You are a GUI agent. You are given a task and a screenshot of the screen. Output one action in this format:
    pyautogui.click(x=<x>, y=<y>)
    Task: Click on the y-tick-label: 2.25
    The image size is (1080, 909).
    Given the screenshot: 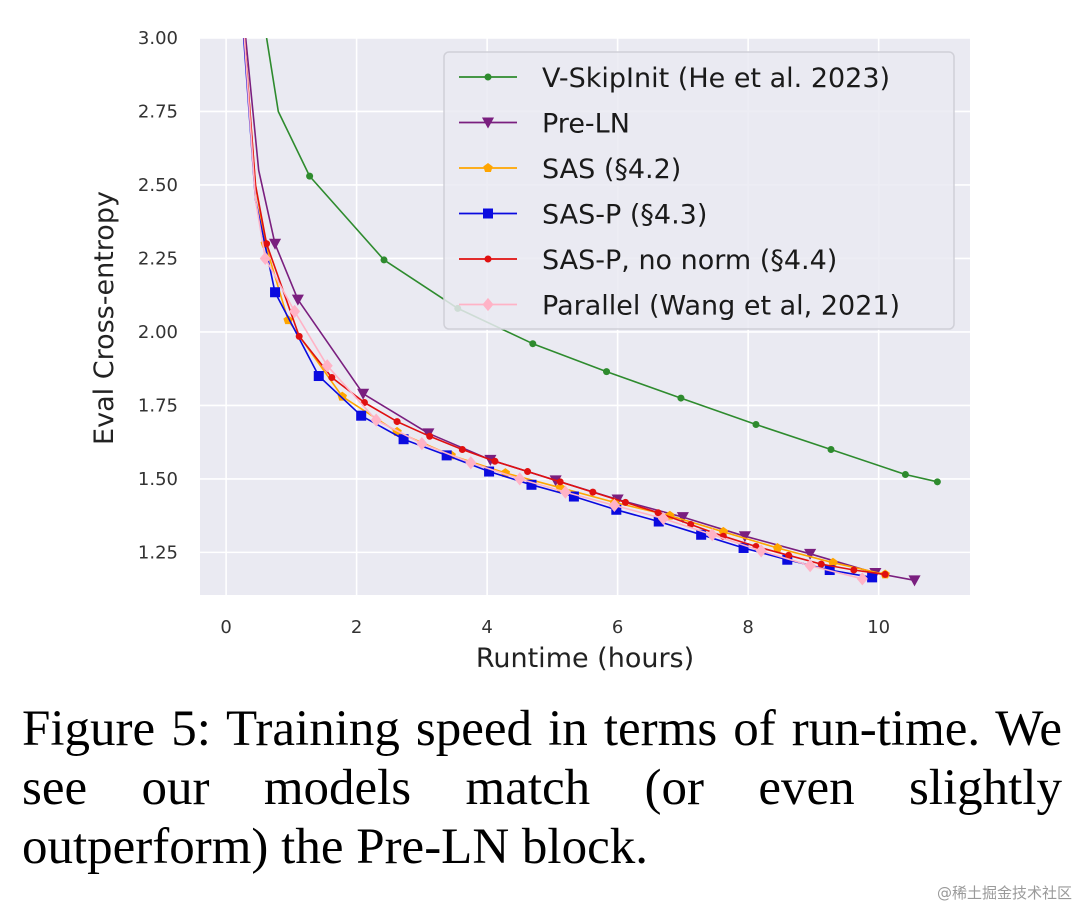 What is the action you would take?
    pyautogui.click(x=158, y=258)
    